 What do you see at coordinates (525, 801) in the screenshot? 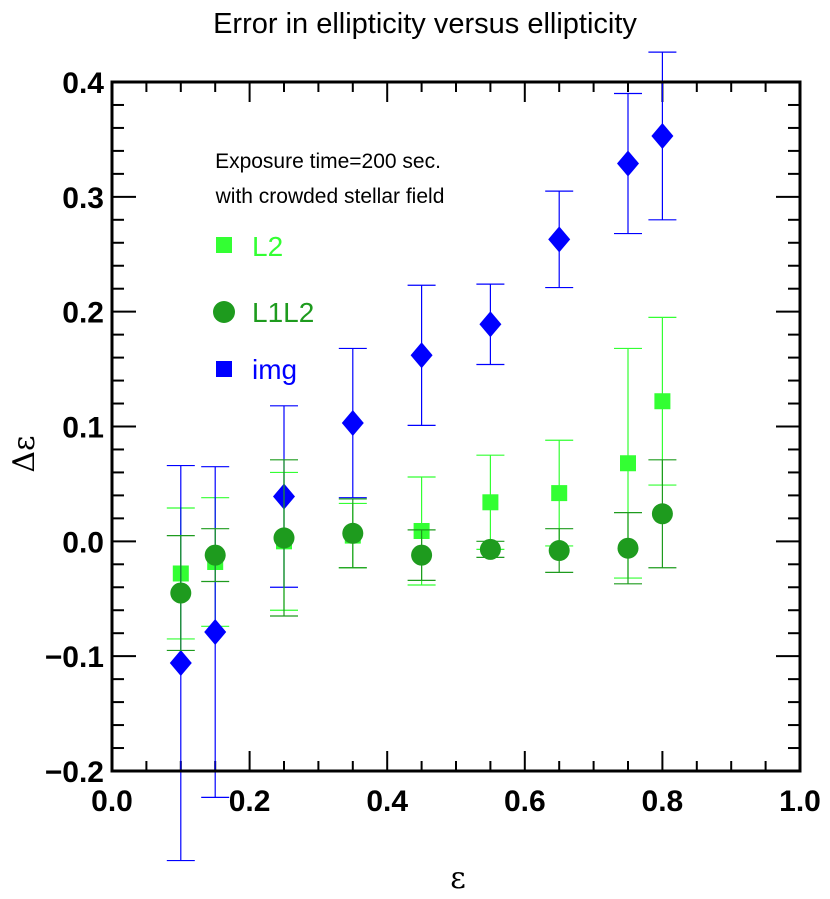
I see `x-tick-label: 0.6` at bounding box center [525, 801].